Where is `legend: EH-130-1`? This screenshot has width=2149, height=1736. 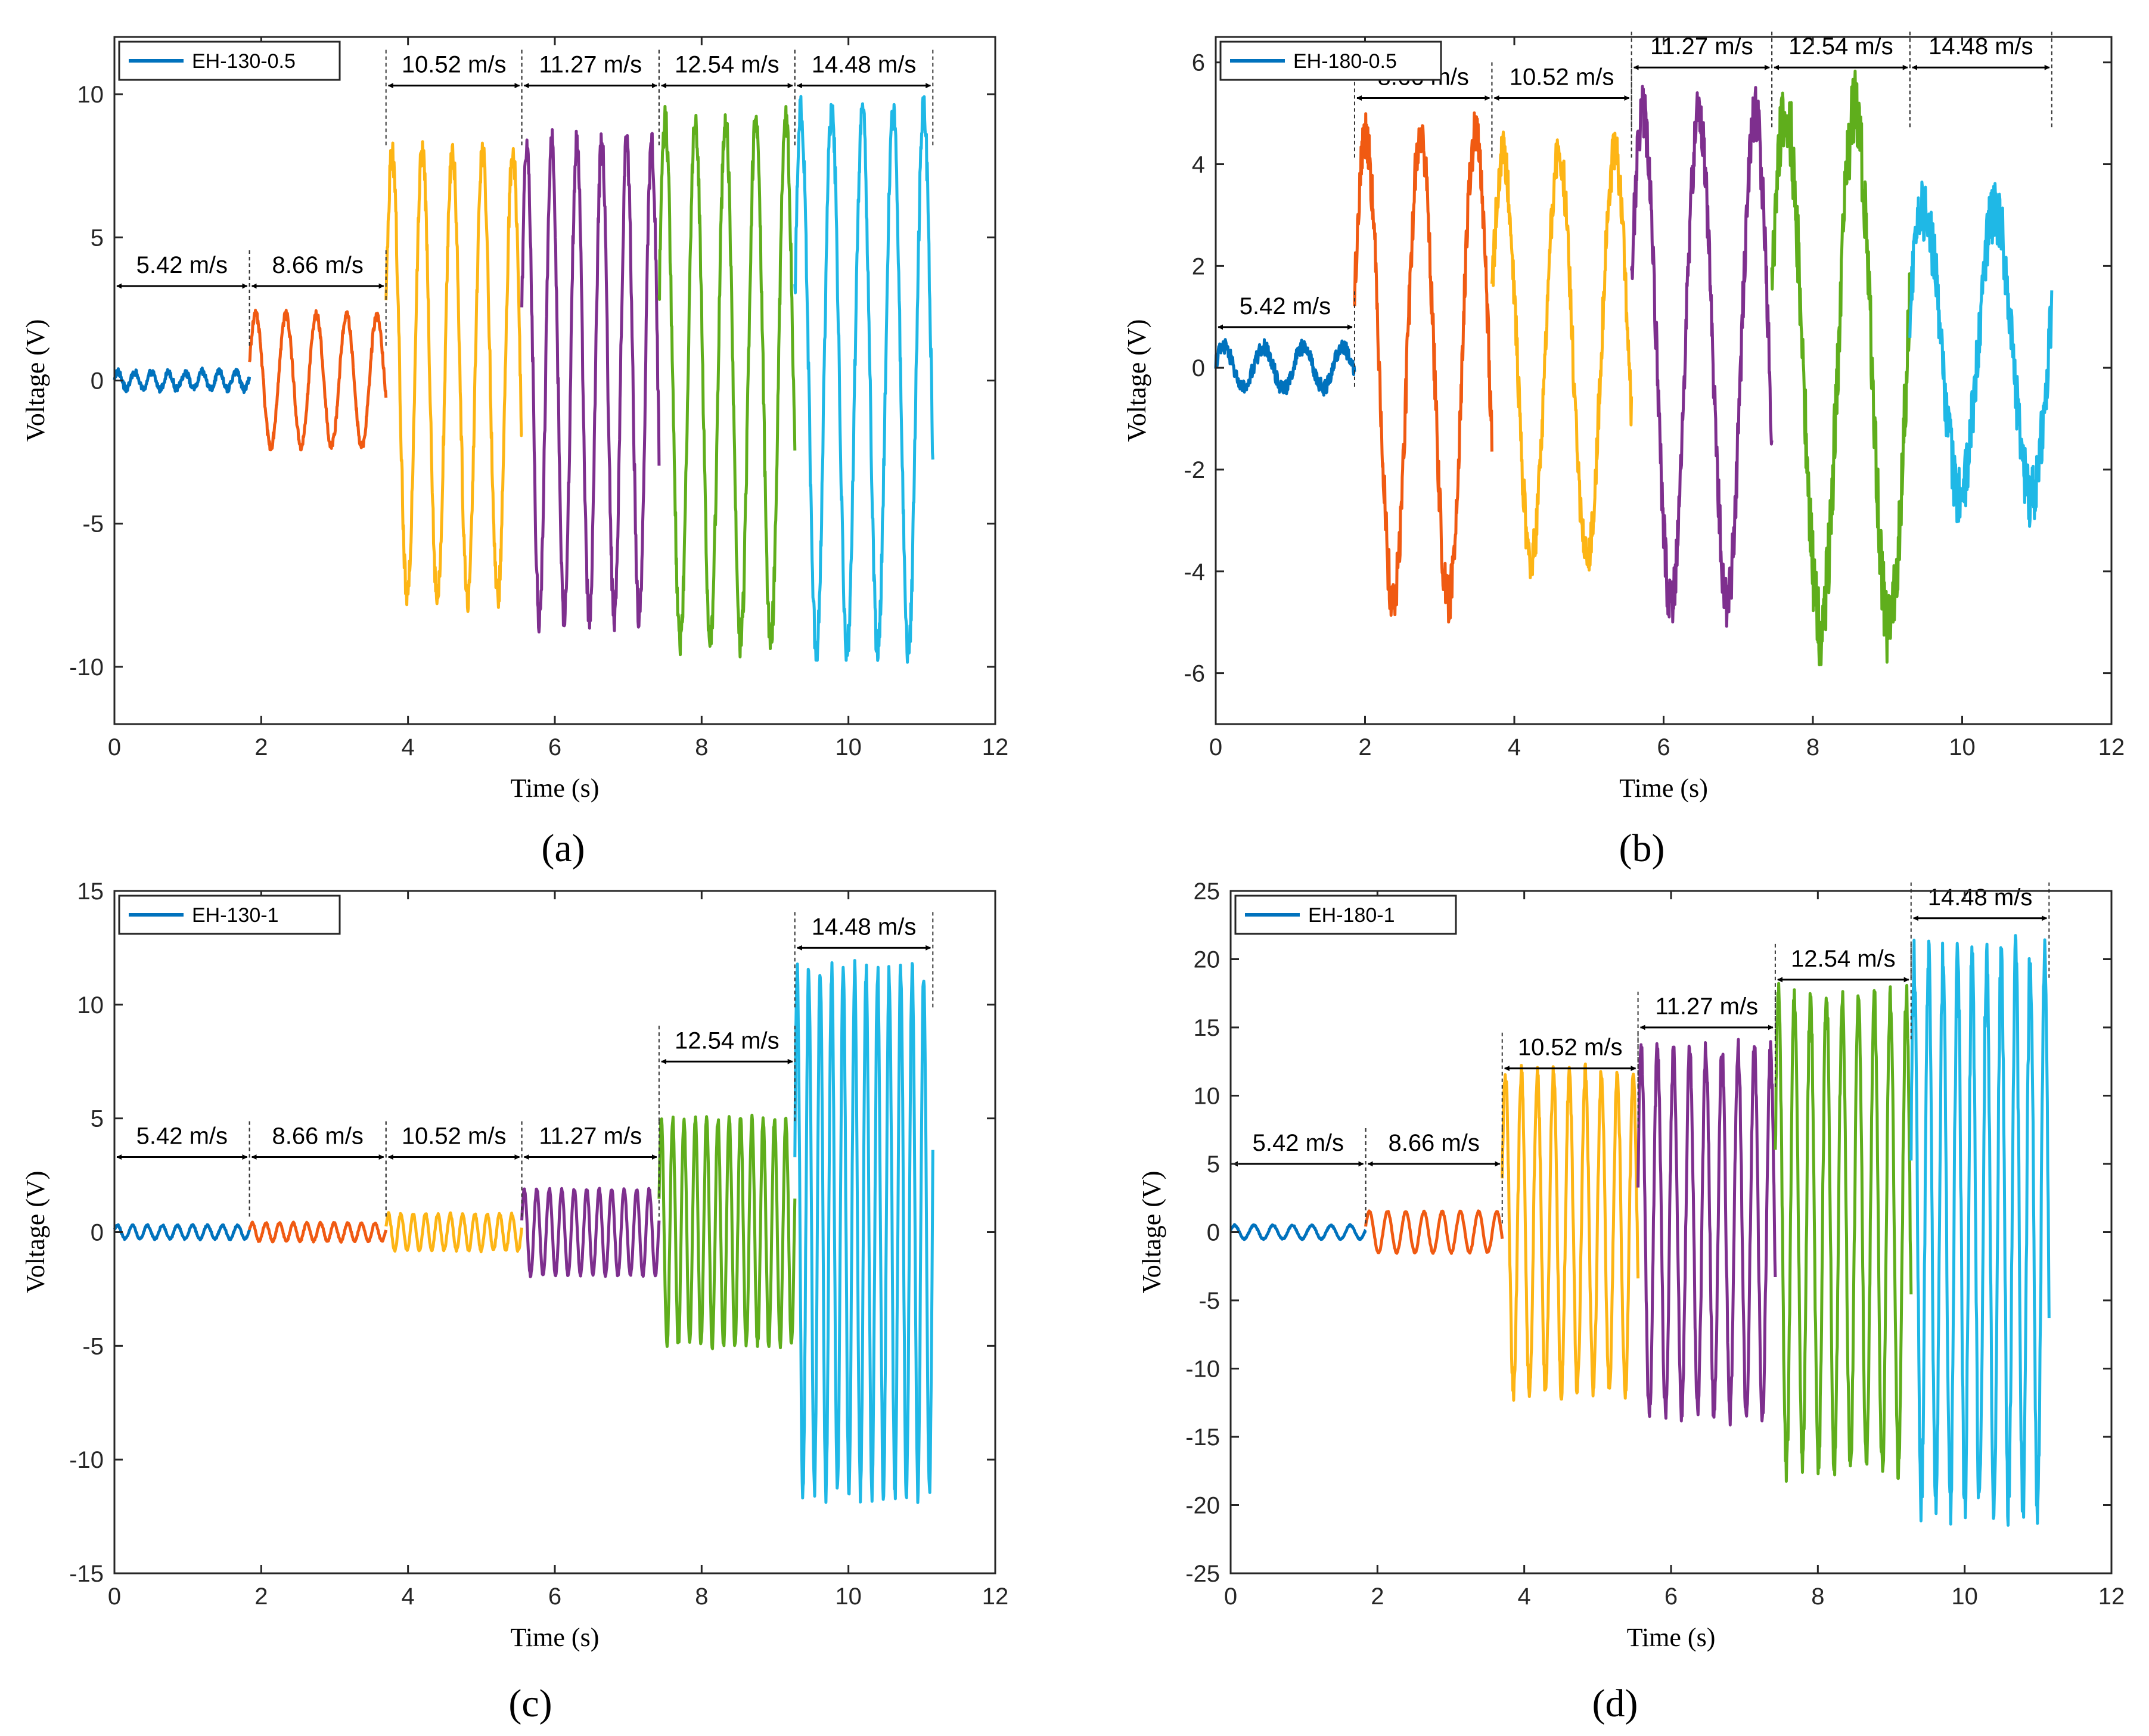
legend: EH-130-1 is located at coordinates (229, 915).